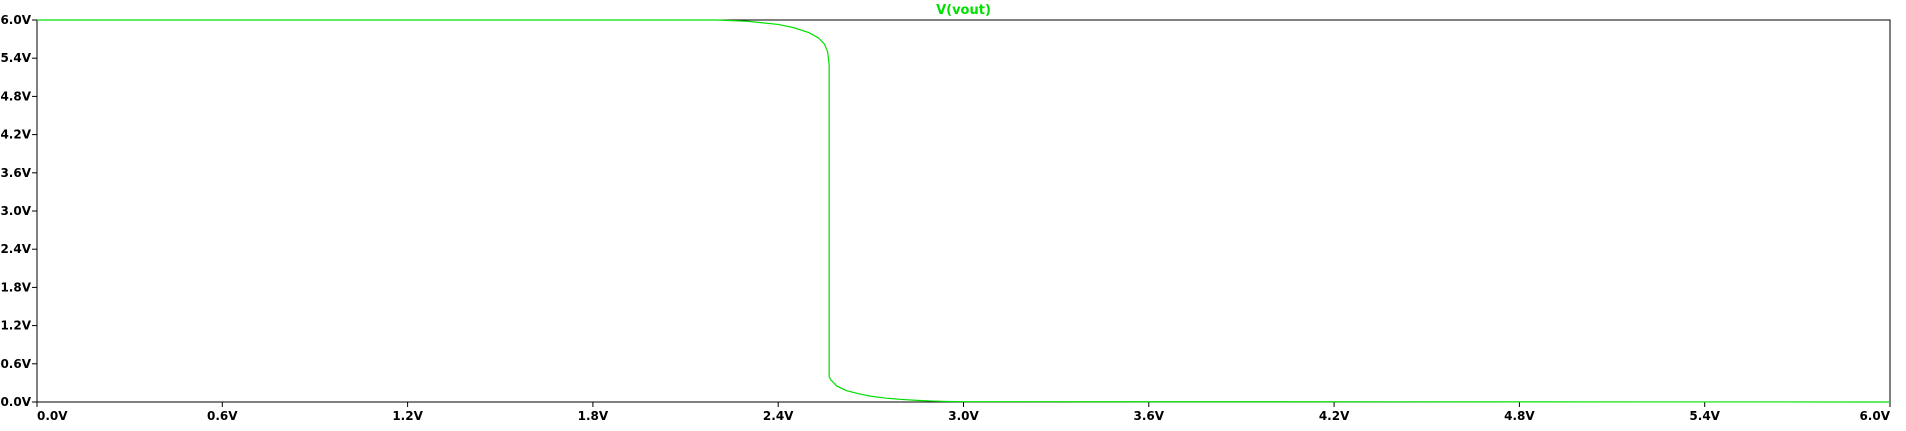  What do you see at coordinates (1874, 416) in the screenshot?
I see `x-tick-label: 6.0V` at bounding box center [1874, 416].